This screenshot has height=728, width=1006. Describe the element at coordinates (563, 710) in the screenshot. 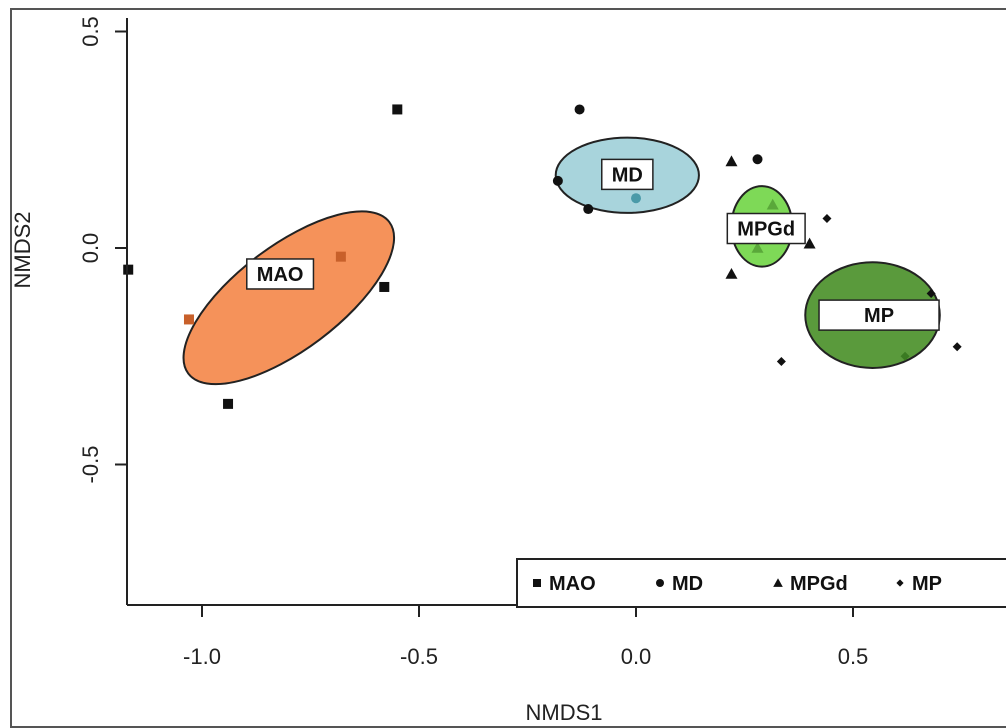

I see `x-axis-title: NMDS1` at that location.